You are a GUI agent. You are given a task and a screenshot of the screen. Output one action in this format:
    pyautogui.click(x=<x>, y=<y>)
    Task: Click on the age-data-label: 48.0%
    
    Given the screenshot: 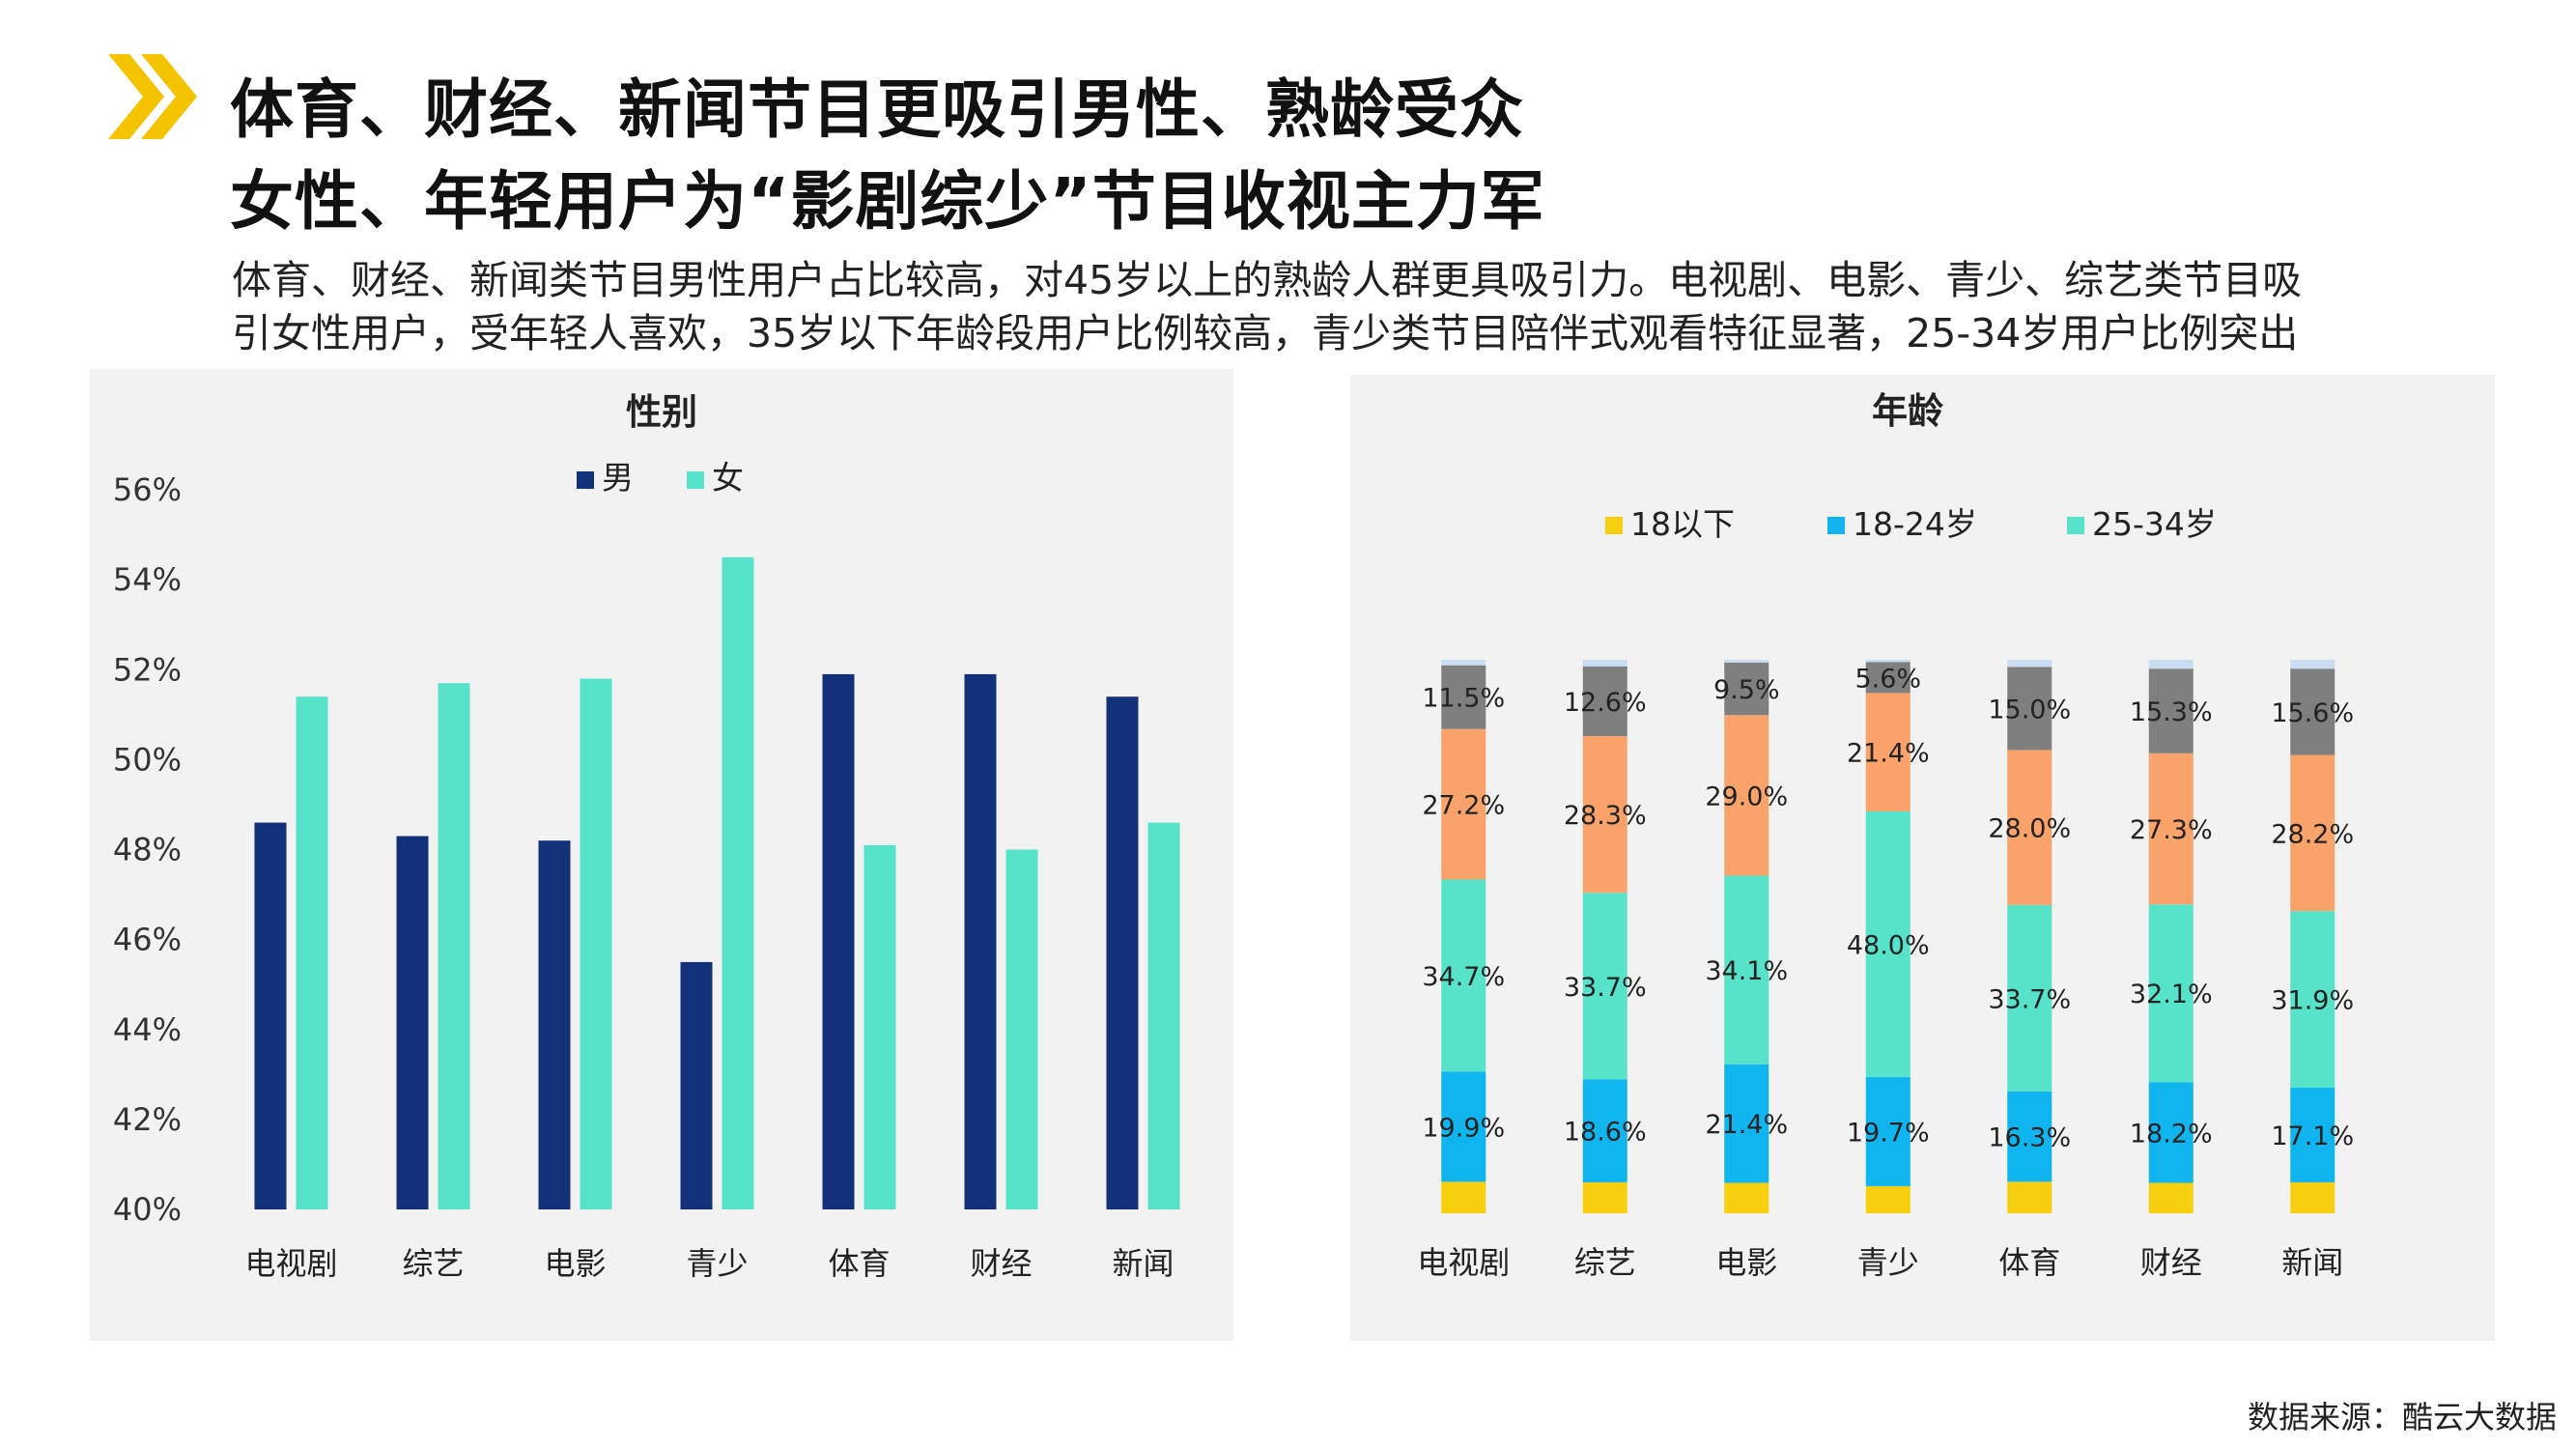 What is the action you would take?
    pyautogui.click(x=1888, y=946)
    